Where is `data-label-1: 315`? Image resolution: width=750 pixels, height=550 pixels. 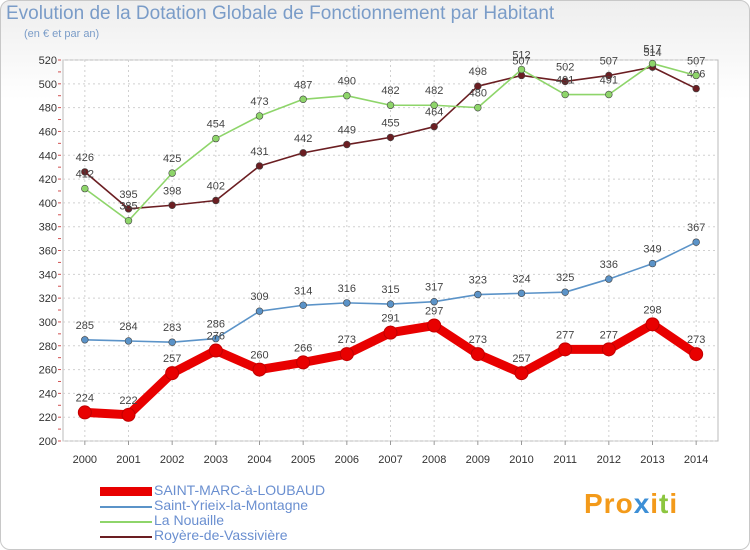 data-label-1: 315 is located at coordinates (390, 290).